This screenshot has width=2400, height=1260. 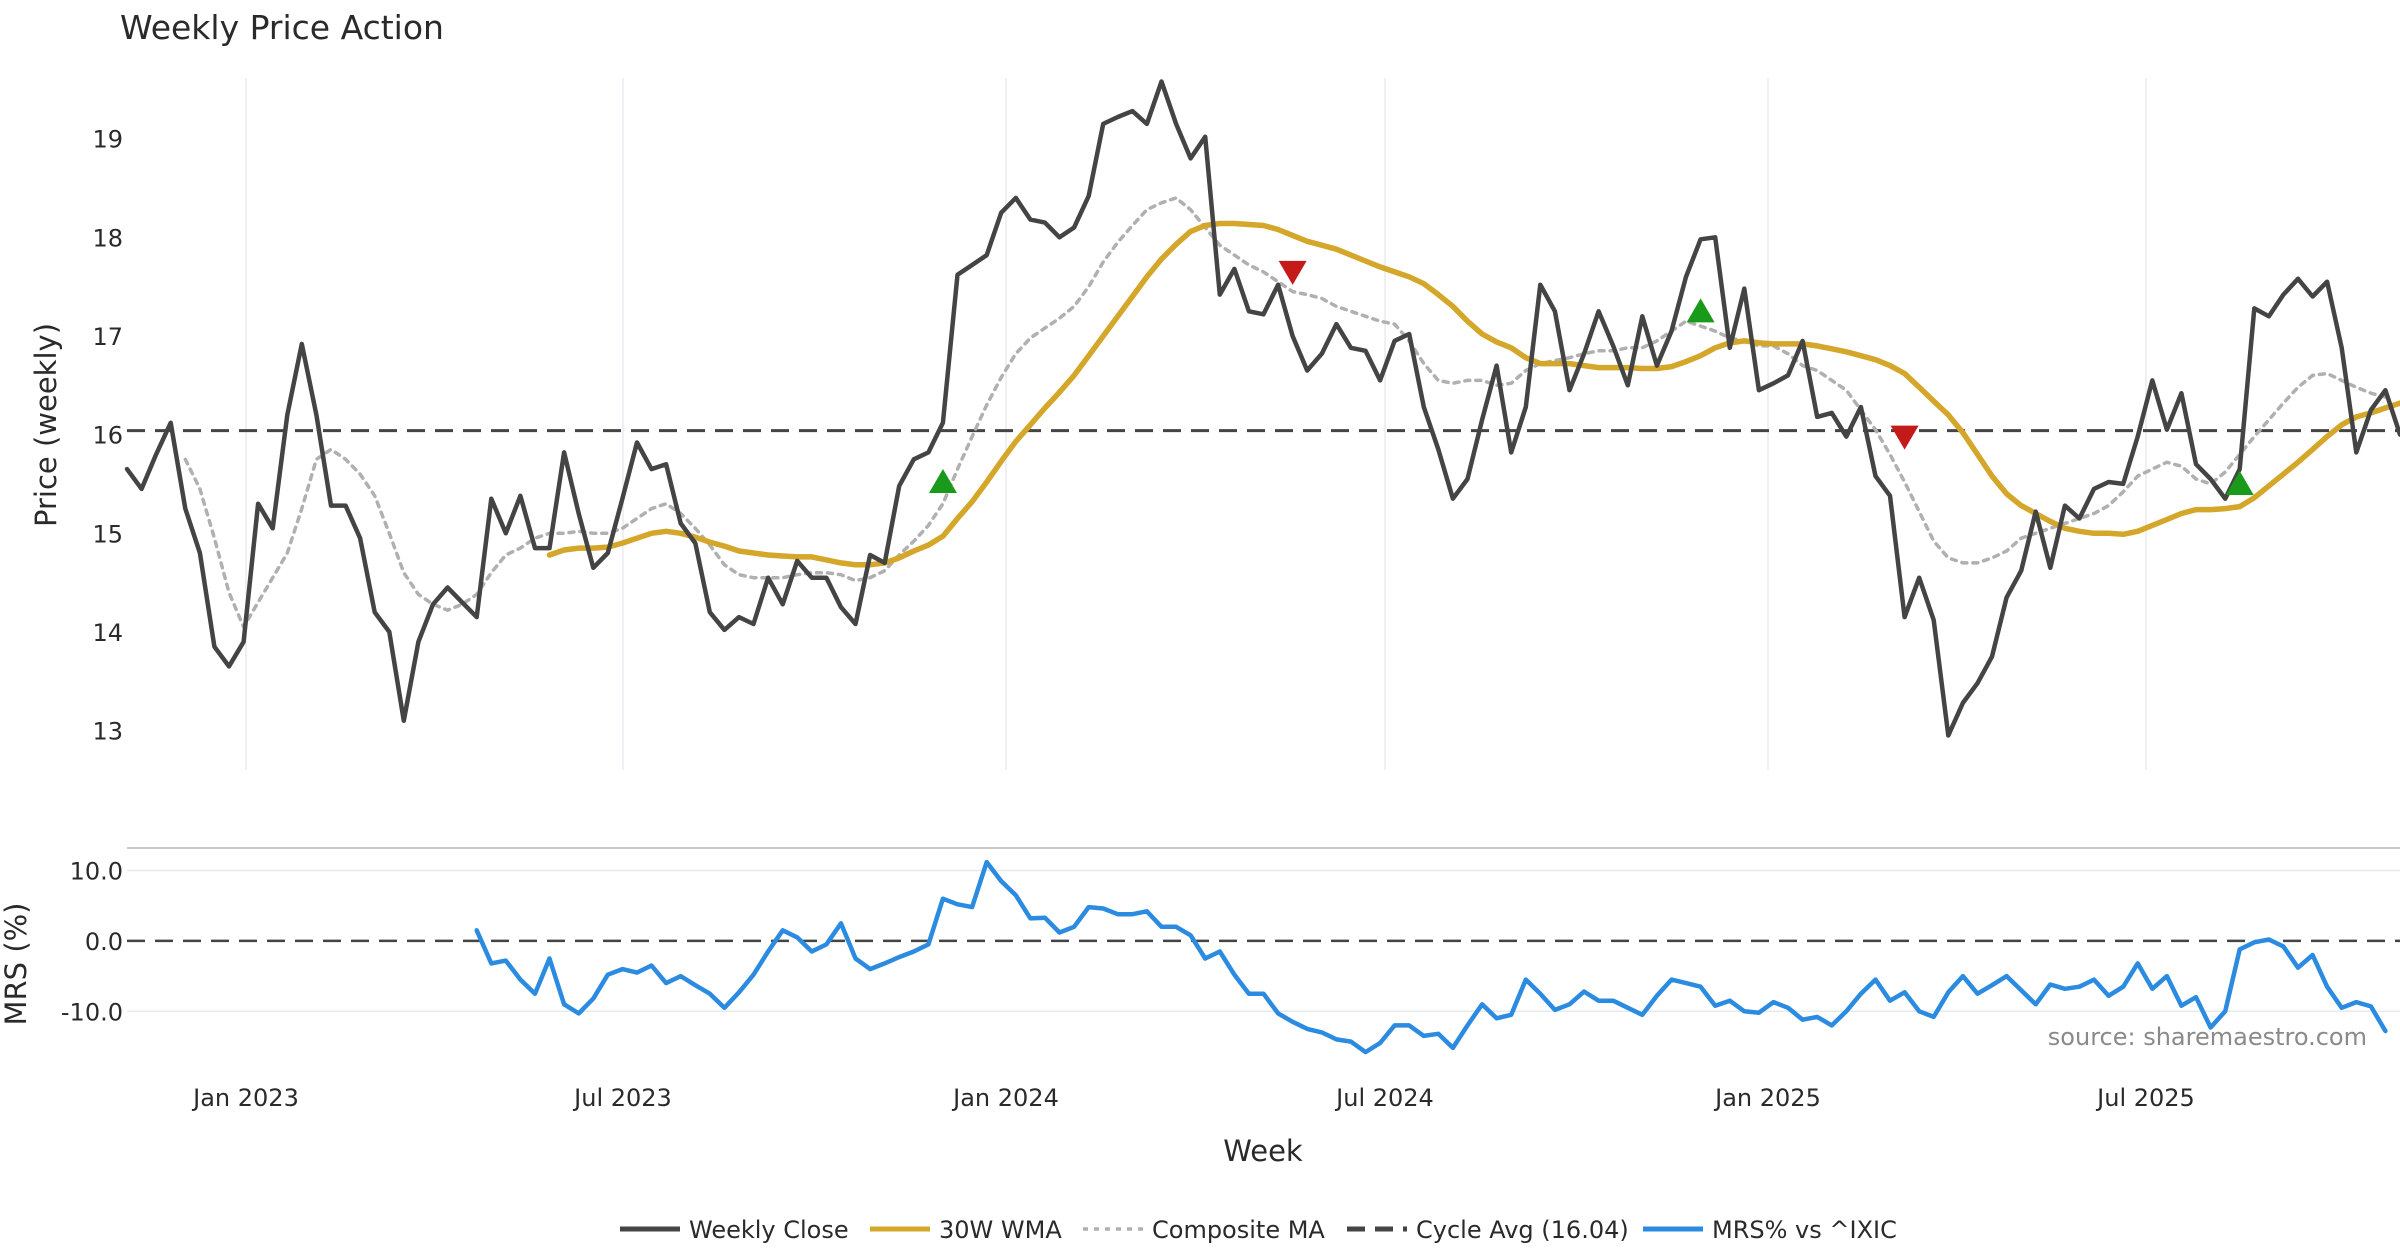 What do you see at coordinates (1804, 1230) in the screenshot?
I see `legend-label: MRS% vs ^IXIC` at bounding box center [1804, 1230].